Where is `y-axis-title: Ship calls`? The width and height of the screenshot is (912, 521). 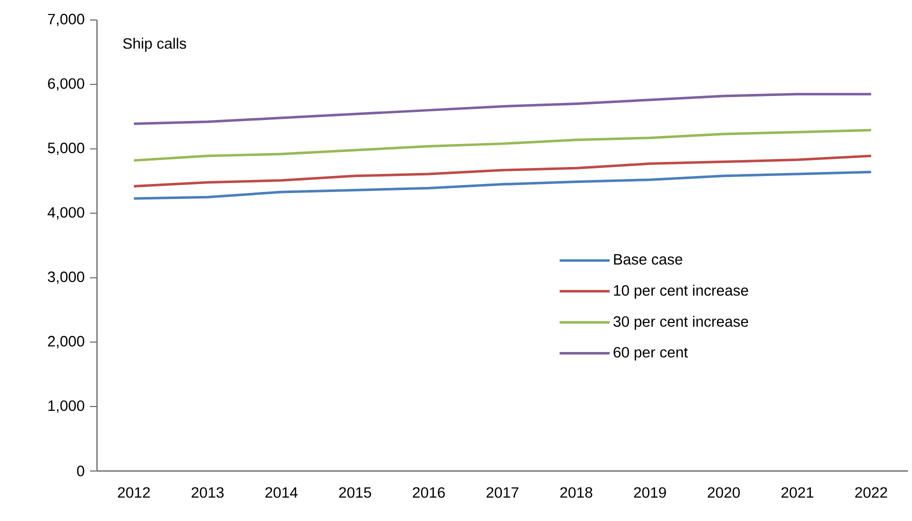 y-axis-title: Ship calls is located at coordinates (154, 45).